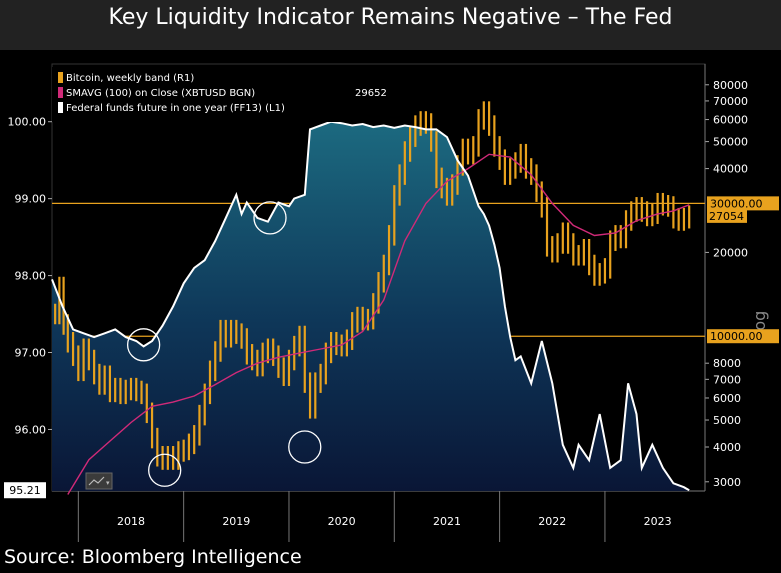 This screenshot has width=781, height=573. I want to click on right-tick-label: 40000, so click(730, 169).